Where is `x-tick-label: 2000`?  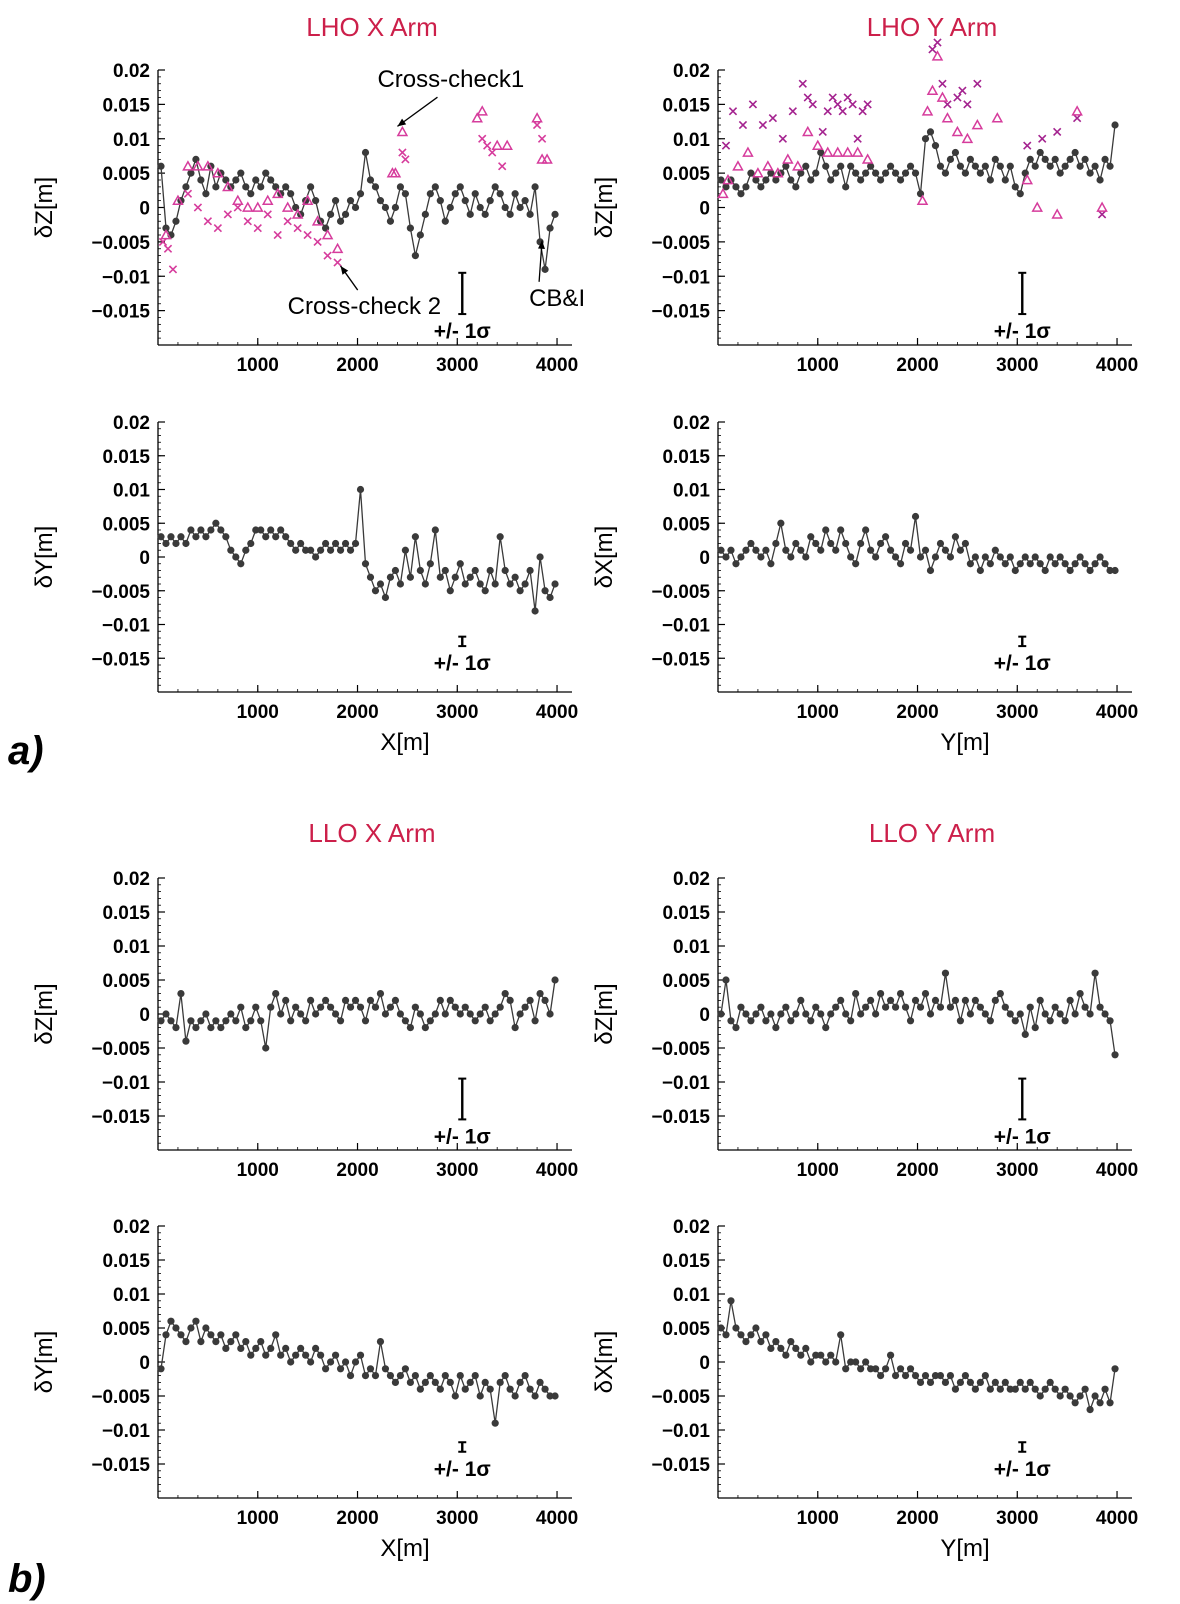
x-tick-label: 2000 is located at coordinates (357, 1170).